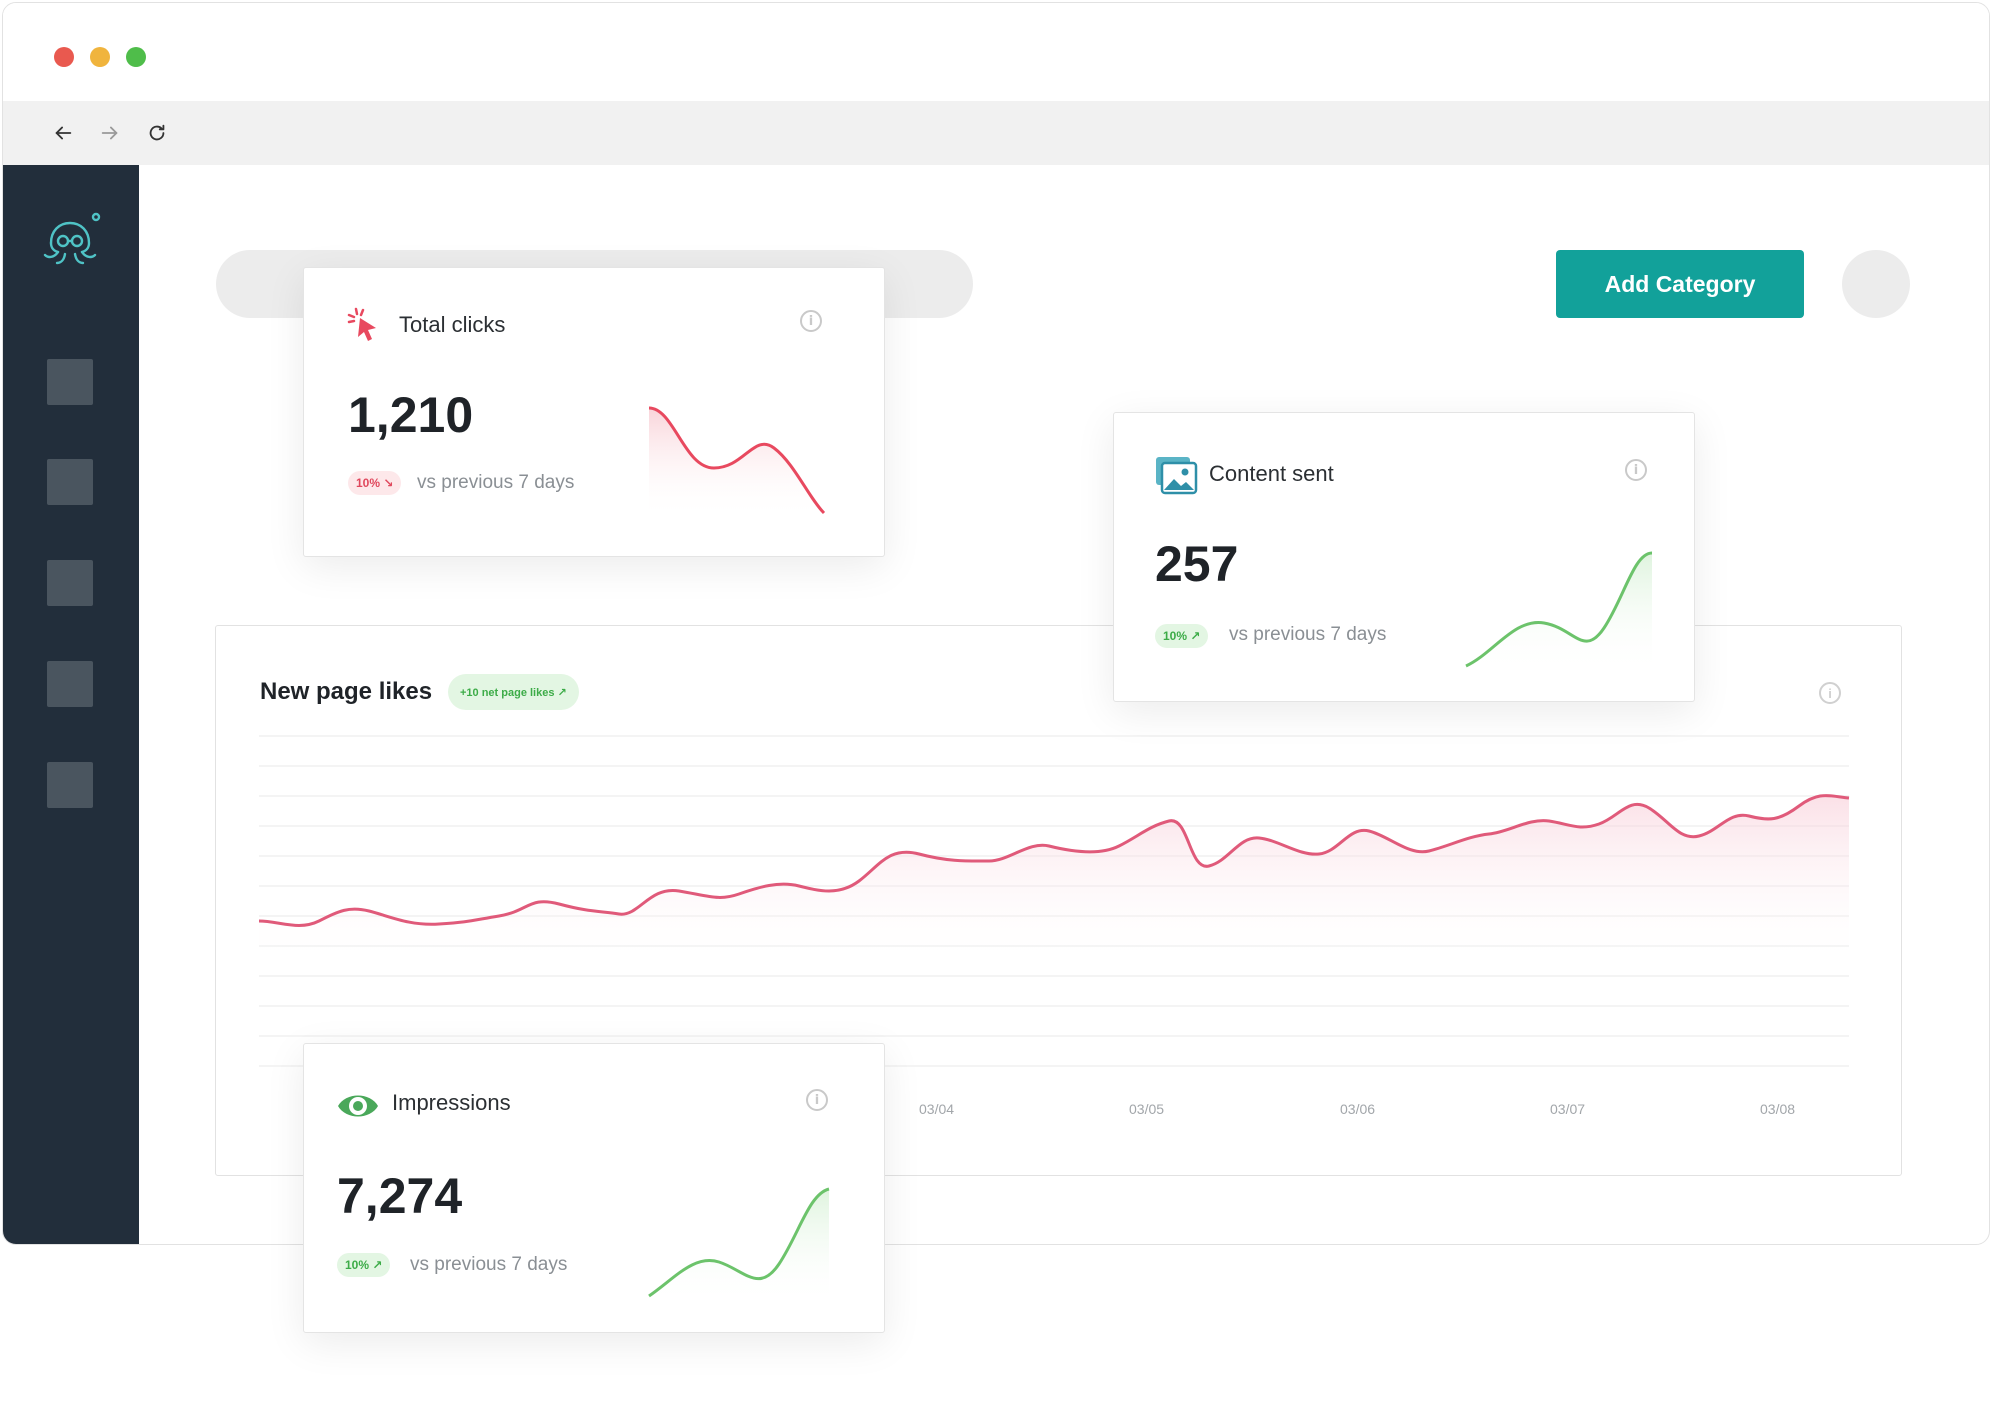 This screenshot has width=1993, height=1412. Describe the element at coordinates (64, 57) in the screenshot. I see `close-window-button` at that location.